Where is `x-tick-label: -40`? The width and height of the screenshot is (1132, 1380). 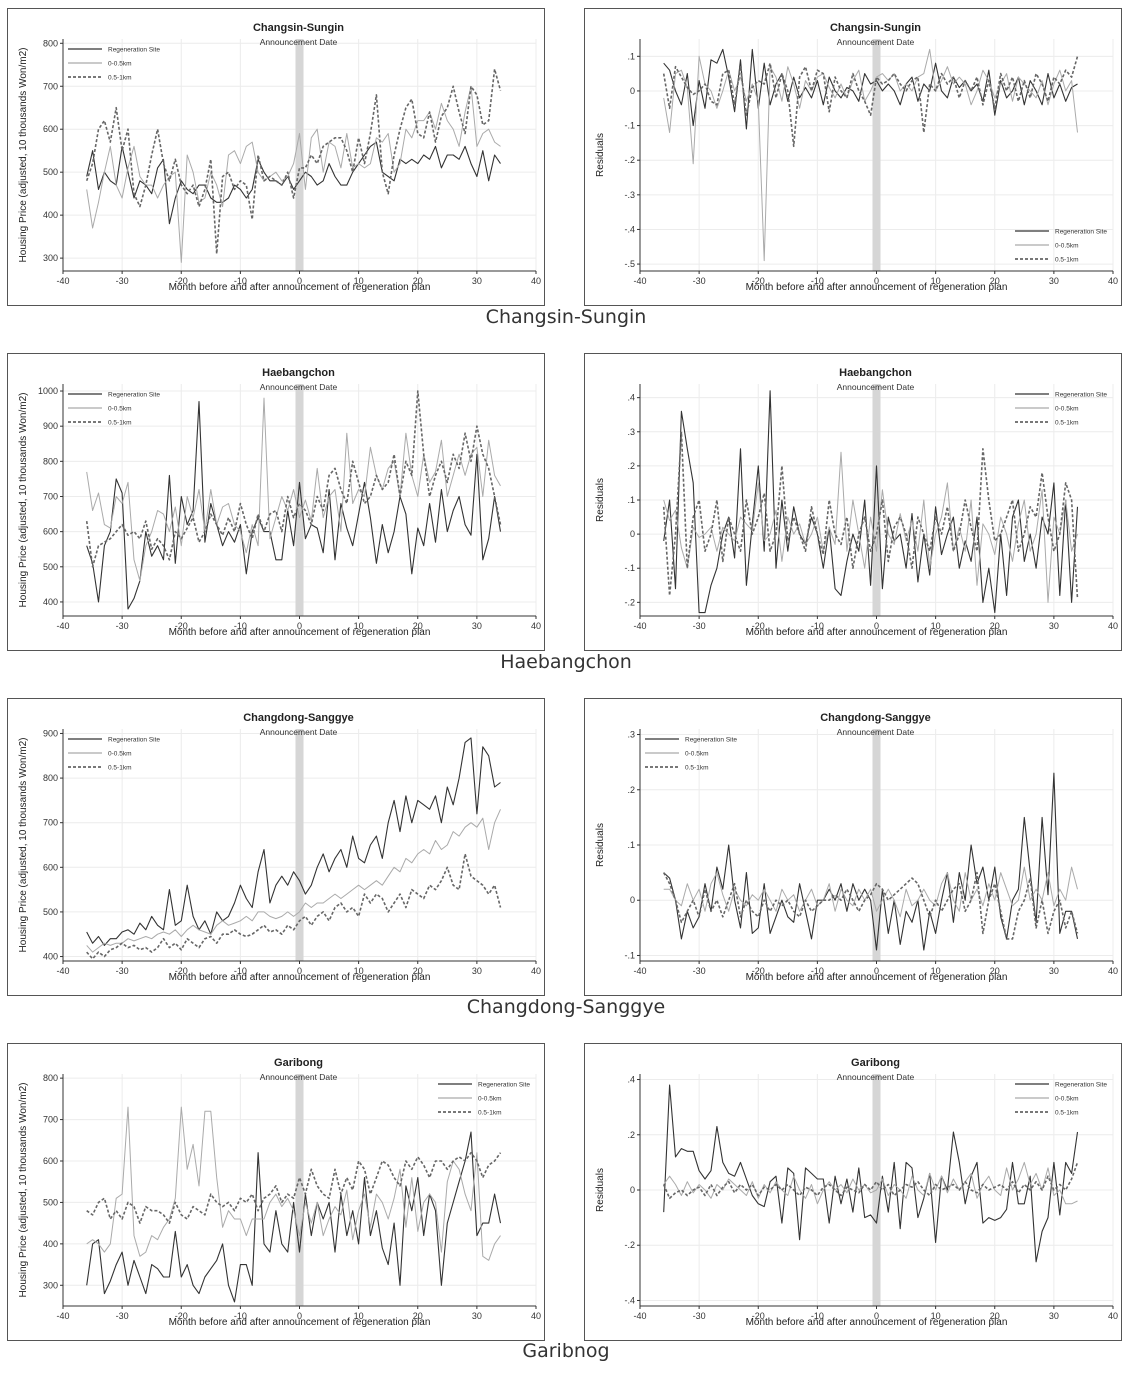
x-tick-label: -40 is located at coordinates (639, 1316).